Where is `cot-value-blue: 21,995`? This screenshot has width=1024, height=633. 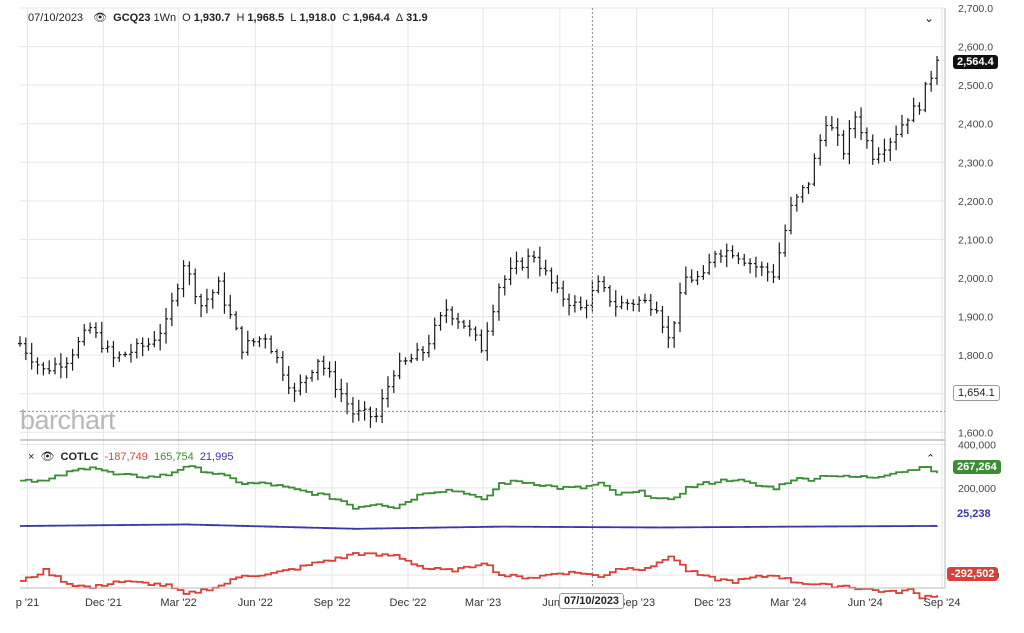 cot-value-blue: 21,995 is located at coordinates (216, 457).